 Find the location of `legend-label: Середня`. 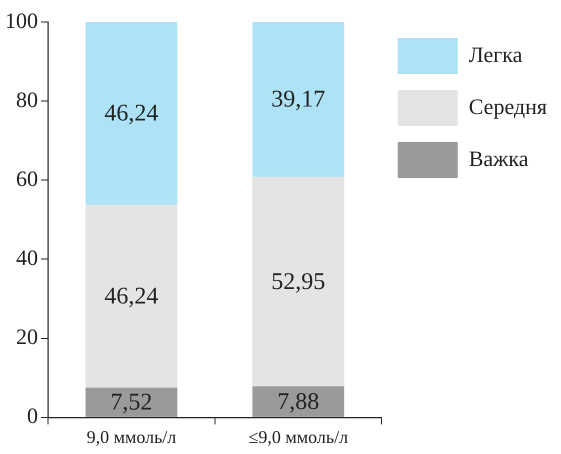

legend-label: Середня is located at coordinates (508, 106).